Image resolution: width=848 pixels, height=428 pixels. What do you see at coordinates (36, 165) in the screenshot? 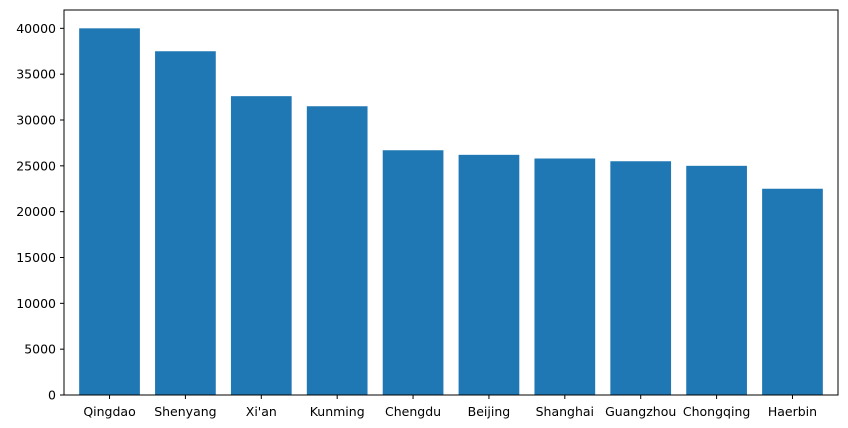
I see `y-tick-label-5: 25000` at bounding box center [36, 165].